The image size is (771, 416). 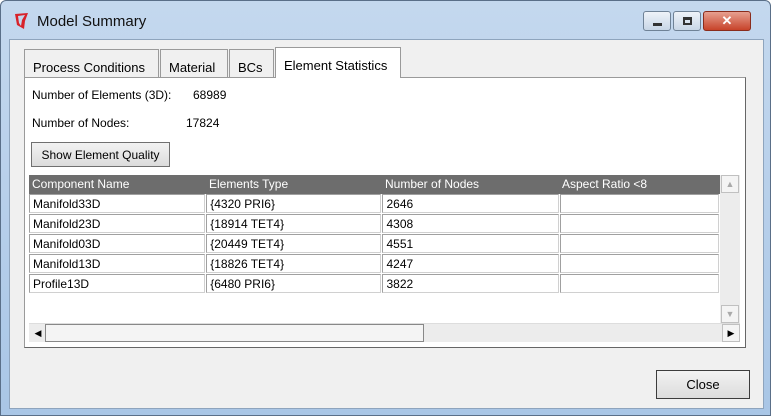 What do you see at coordinates (194, 63) in the screenshot?
I see `tab-material: Material` at bounding box center [194, 63].